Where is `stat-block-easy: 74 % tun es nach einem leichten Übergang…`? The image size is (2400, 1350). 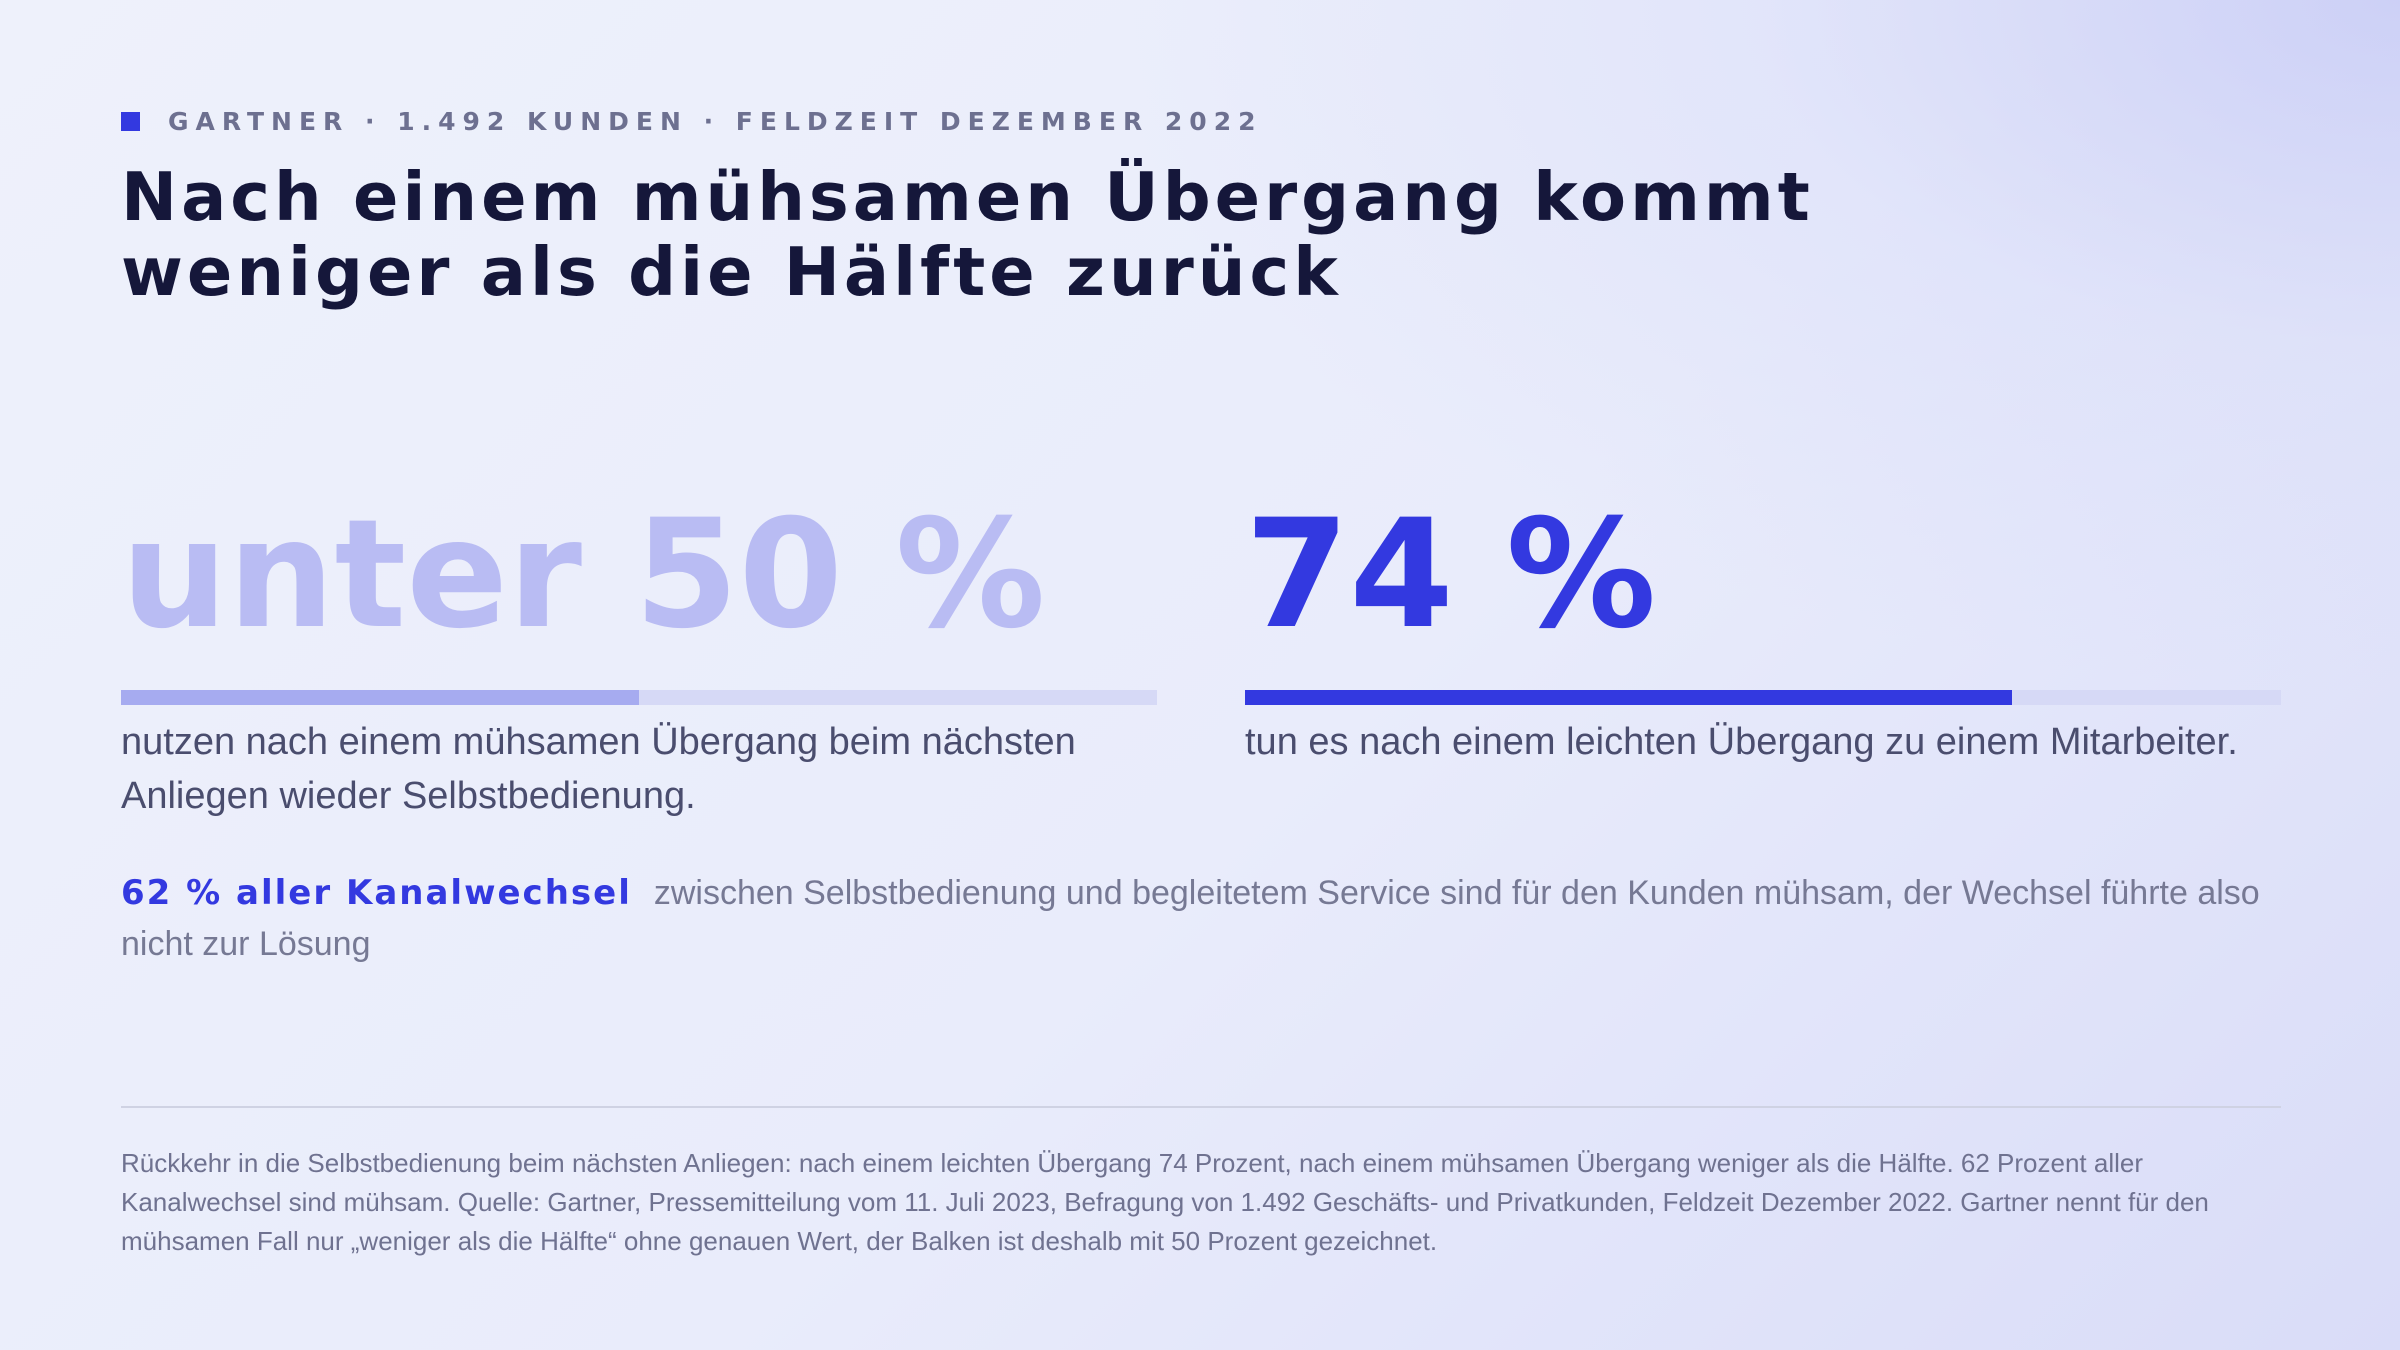 stat-block-easy: 74 % tun es nach einem leichten Übergang… is located at coordinates (1763, 634).